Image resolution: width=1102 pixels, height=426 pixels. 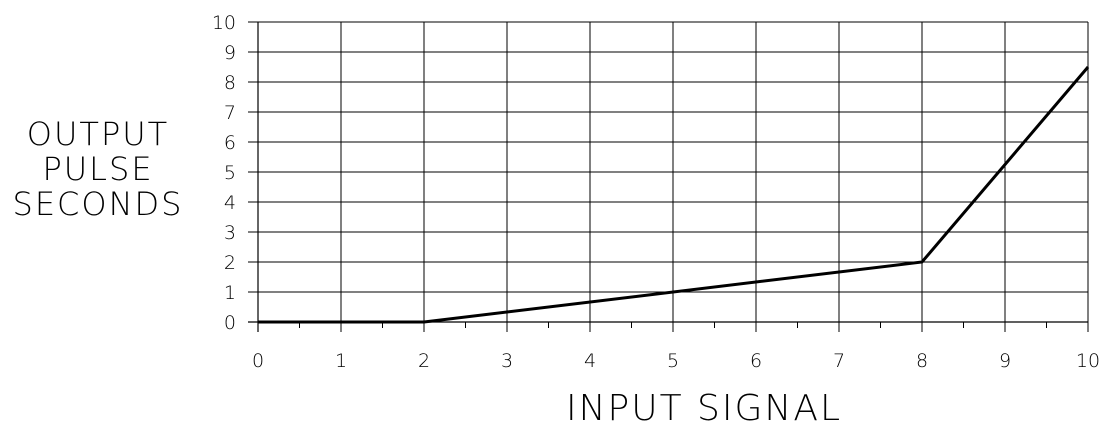 What do you see at coordinates (341, 361) in the screenshot?
I see `x-tick-label-1: 1` at bounding box center [341, 361].